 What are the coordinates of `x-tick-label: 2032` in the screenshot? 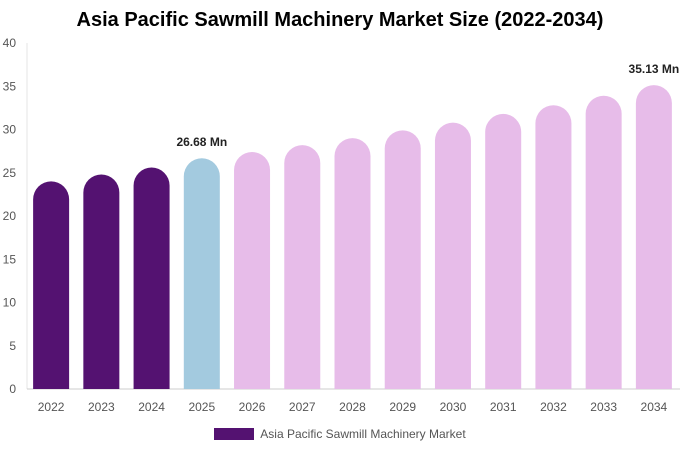 It's located at (553, 407).